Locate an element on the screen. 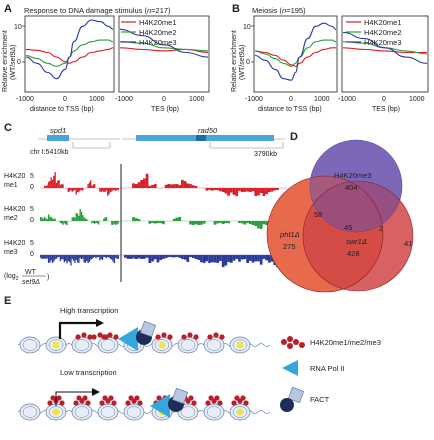  end-label: 3790kb is located at coordinates (265, 154).